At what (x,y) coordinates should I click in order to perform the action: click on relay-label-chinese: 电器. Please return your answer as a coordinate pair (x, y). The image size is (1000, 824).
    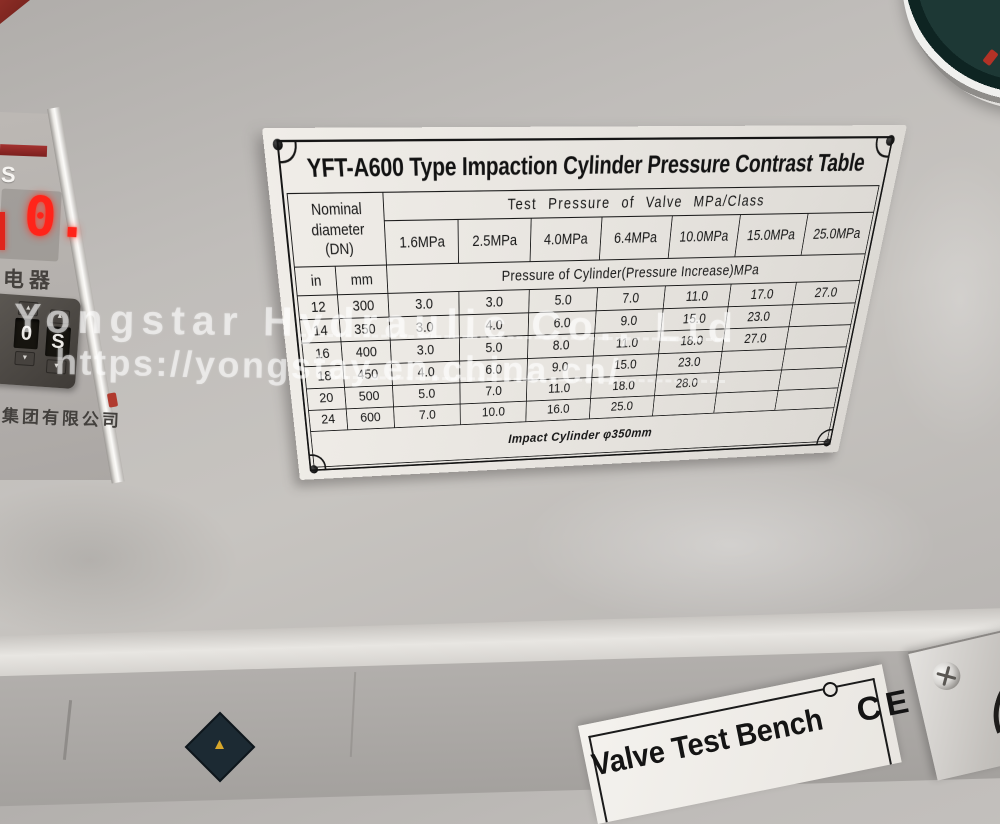
    Looking at the image, I should click on (29, 280).